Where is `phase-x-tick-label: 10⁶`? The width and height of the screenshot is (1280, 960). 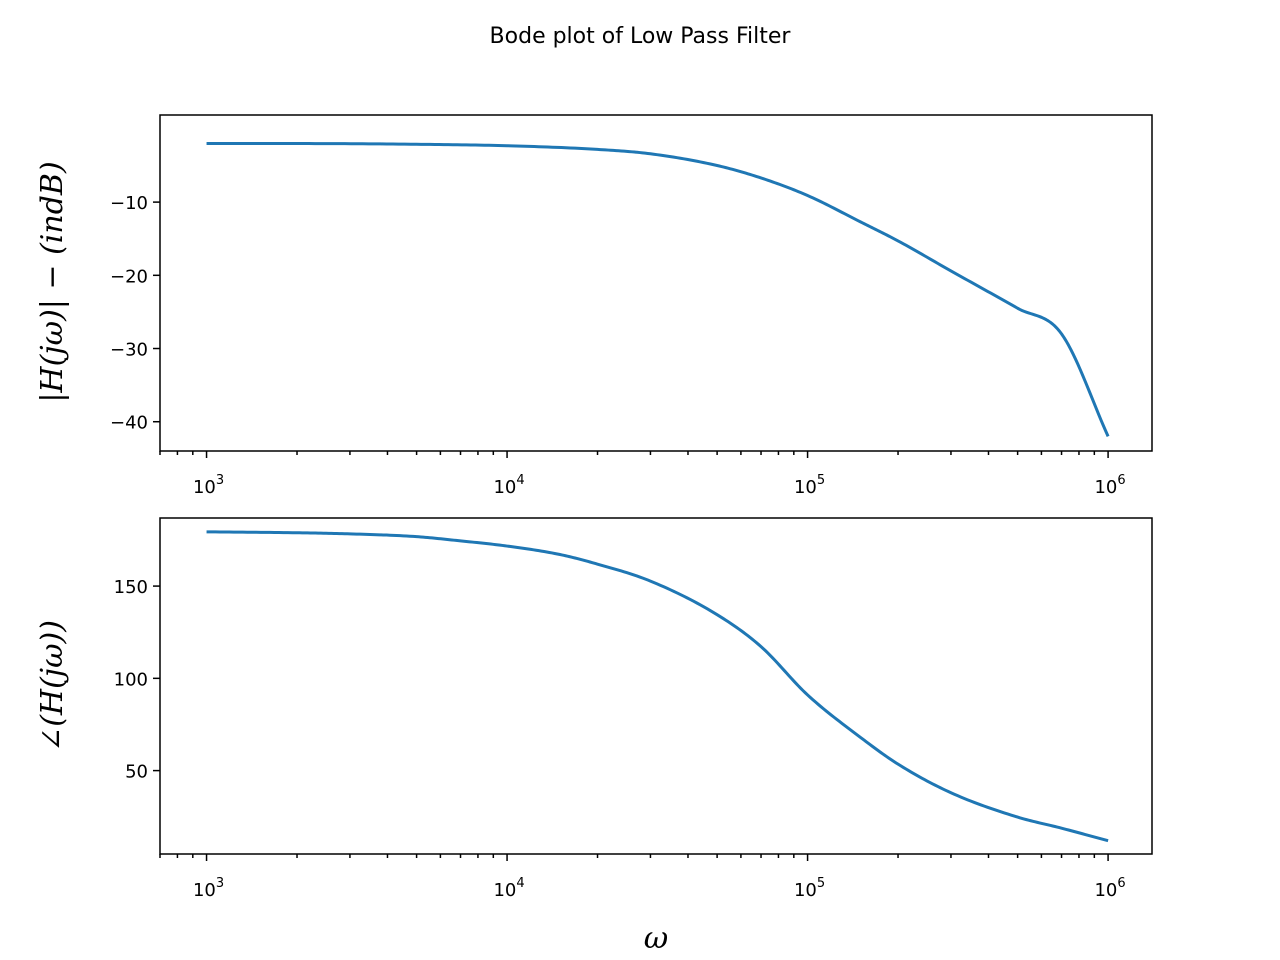 phase-x-tick-label: 10⁶ is located at coordinates (1109, 888).